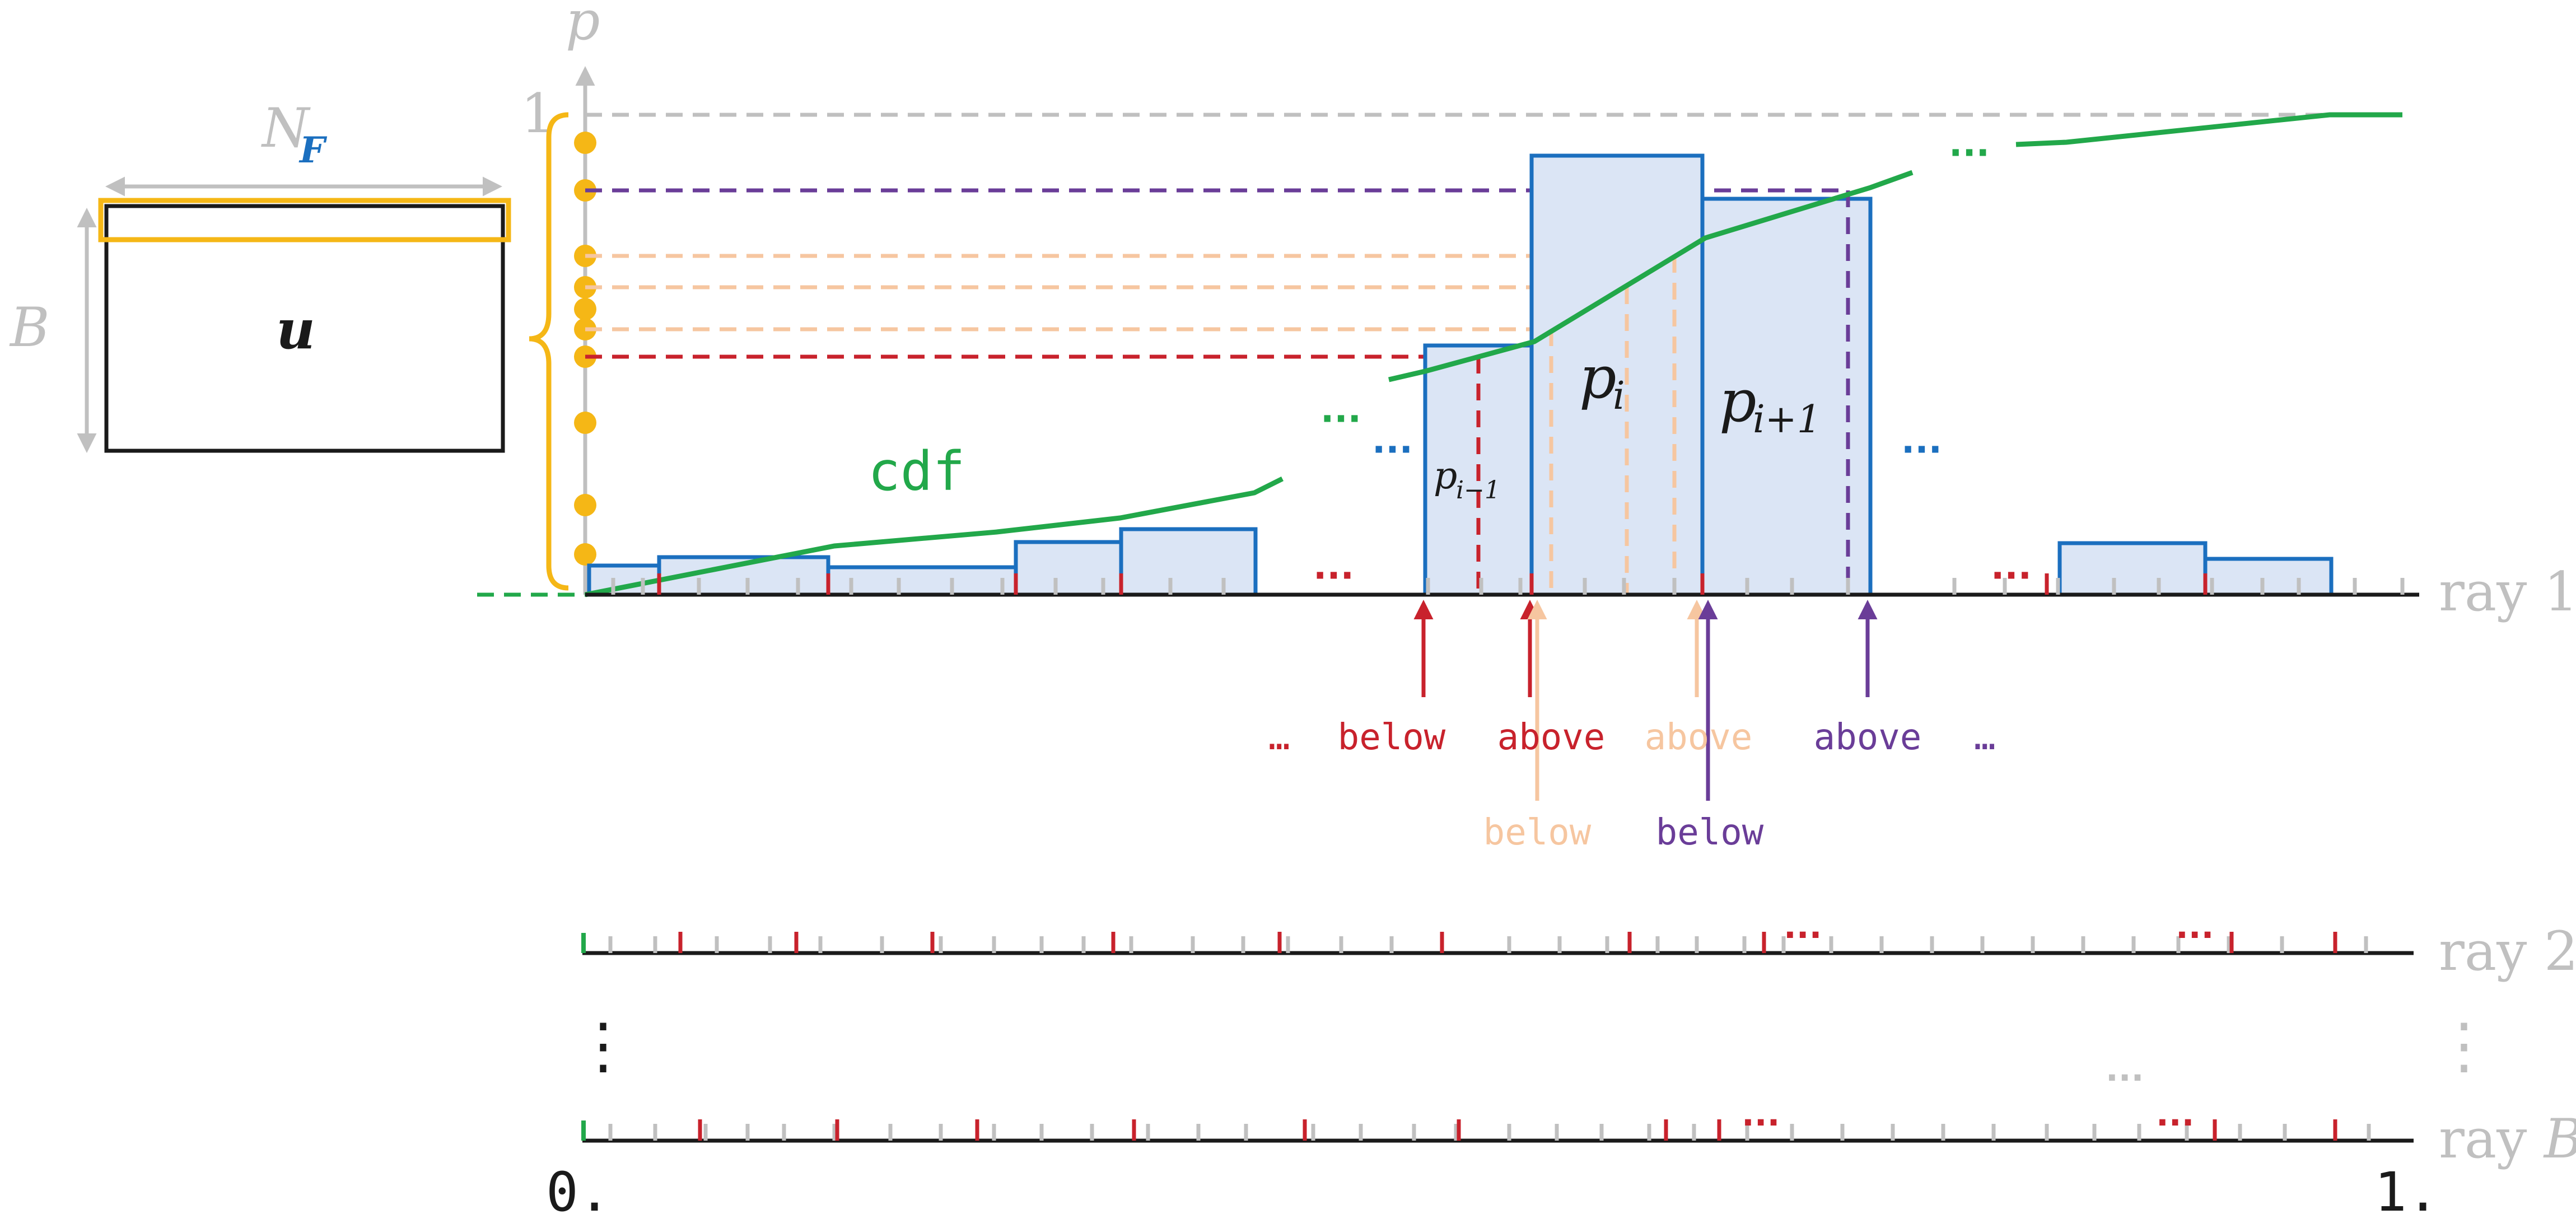  I want to click on bin-r2, so click(2269, 577).